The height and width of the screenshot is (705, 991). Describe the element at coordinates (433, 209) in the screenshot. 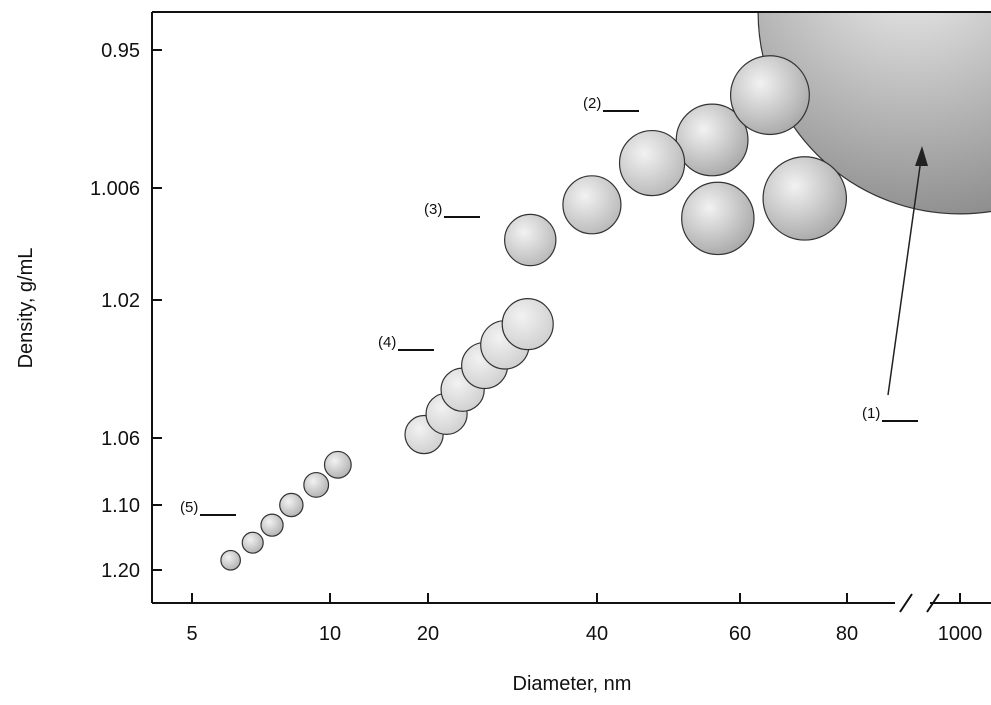

I see `annotation: (3)` at that location.